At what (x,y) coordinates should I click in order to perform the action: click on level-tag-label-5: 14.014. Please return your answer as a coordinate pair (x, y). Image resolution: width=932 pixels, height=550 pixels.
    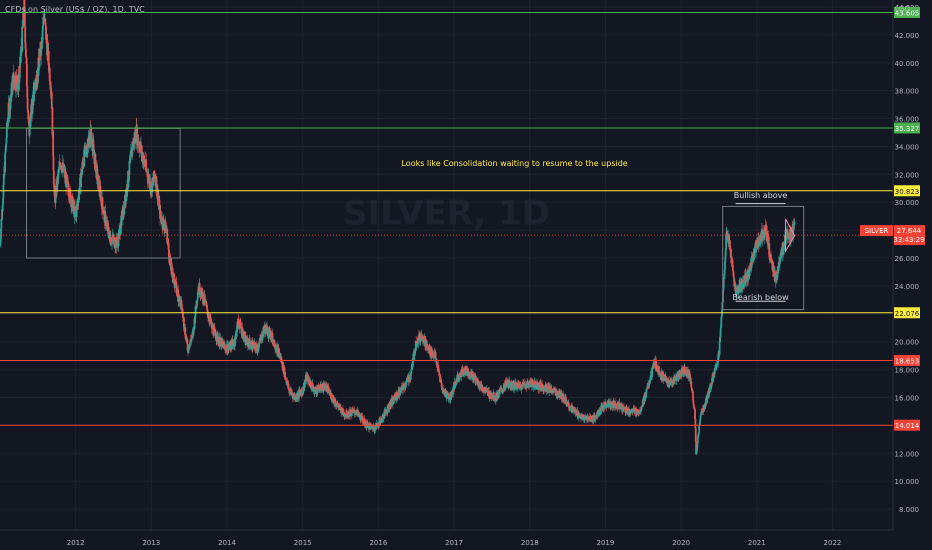
    Looking at the image, I should click on (907, 426).